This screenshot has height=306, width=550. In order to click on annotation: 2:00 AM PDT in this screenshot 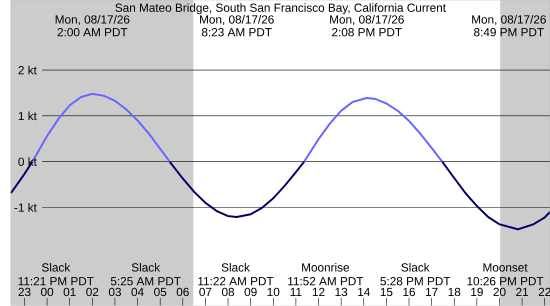, I will do `click(93, 32)`.